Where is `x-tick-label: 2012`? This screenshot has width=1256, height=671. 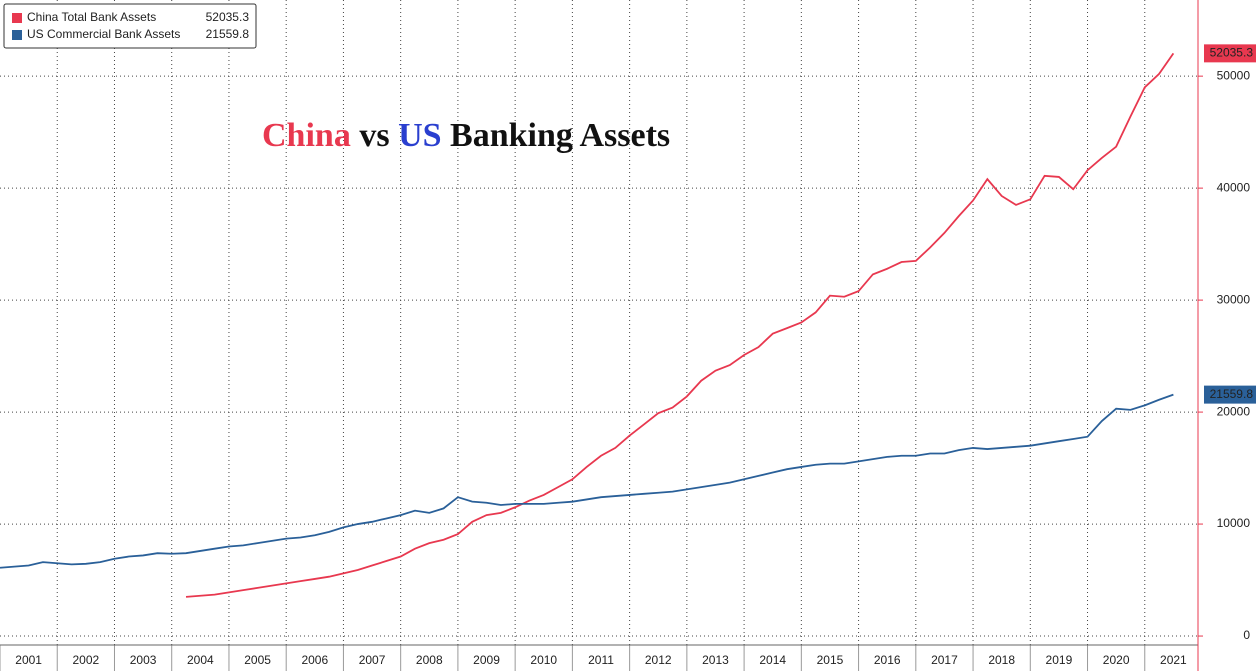
x-tick-label: 2012 is located at coordinates (658, 660).